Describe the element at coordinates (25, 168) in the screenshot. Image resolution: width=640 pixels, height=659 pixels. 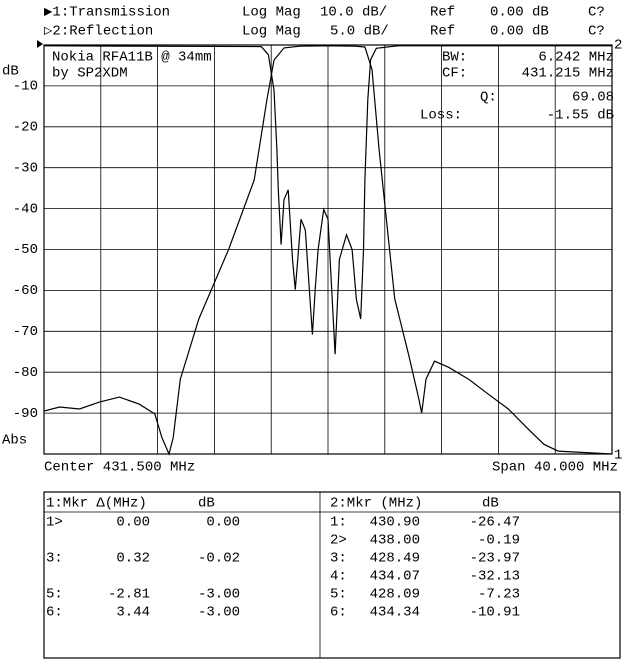
I see `y-tick-label: -30` at that location.